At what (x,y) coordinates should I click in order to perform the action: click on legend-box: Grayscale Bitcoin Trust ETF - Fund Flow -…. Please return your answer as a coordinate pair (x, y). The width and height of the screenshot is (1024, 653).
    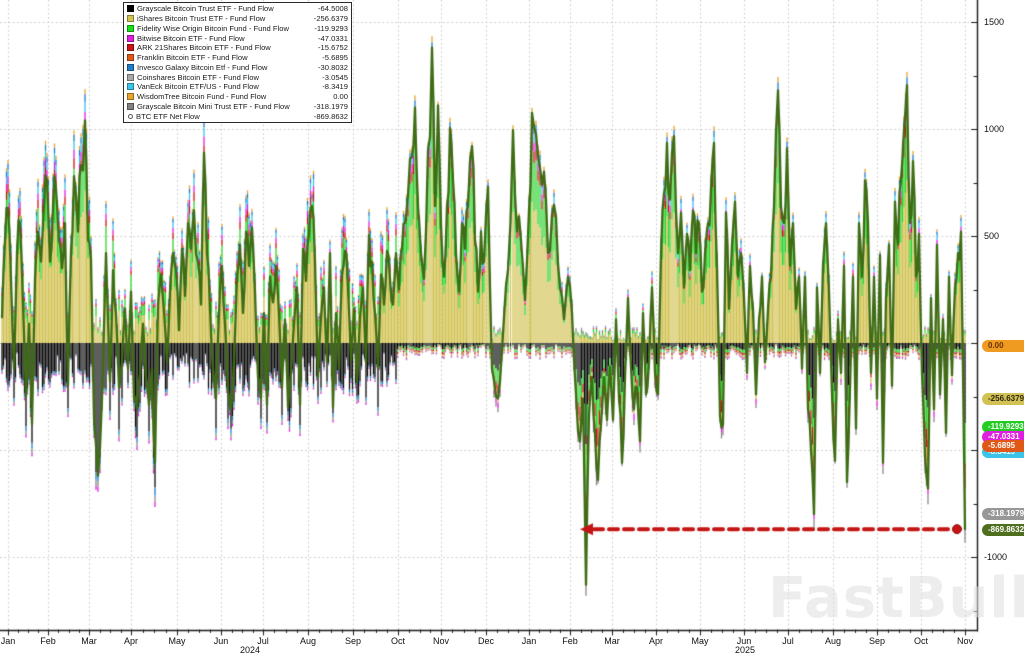
    Looking at the image, I should click on (237, 62).